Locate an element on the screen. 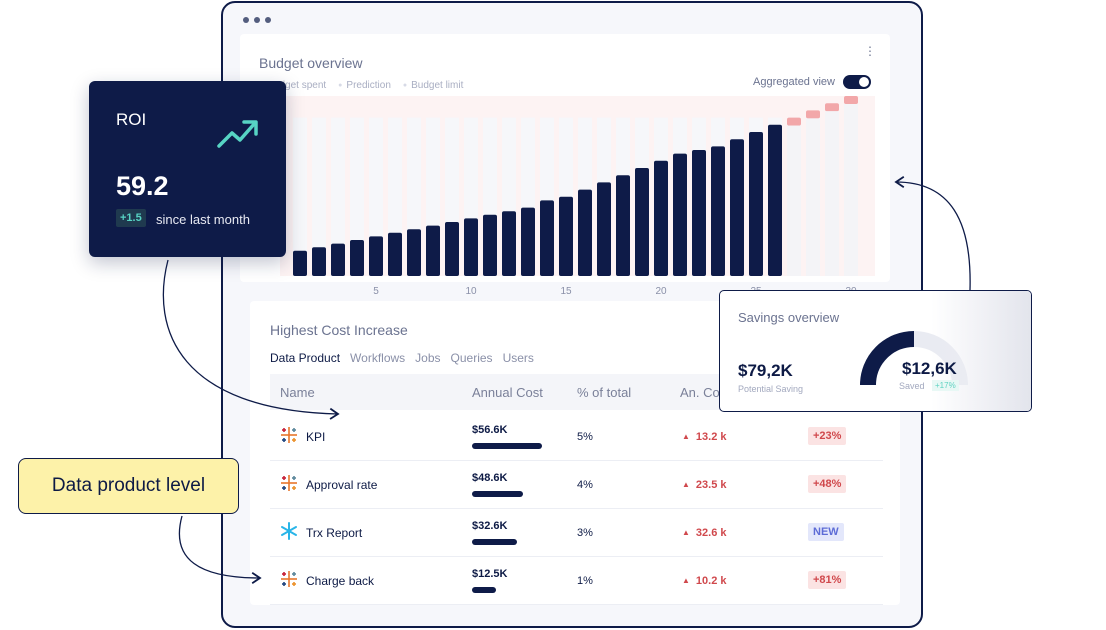 The width and height of the screenshot is (1106, 630). tab-jobs: Jobs is located at coordinates (428, 358).